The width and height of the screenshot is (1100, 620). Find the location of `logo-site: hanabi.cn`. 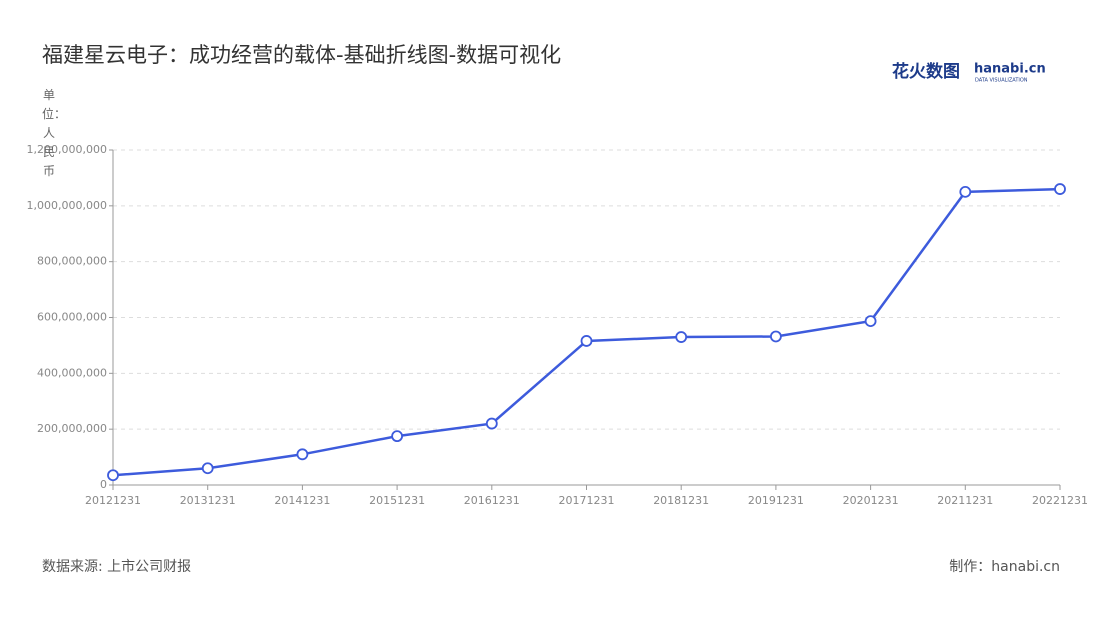

logo-site: hanabi.cn is located at coordinates (1010, 69).